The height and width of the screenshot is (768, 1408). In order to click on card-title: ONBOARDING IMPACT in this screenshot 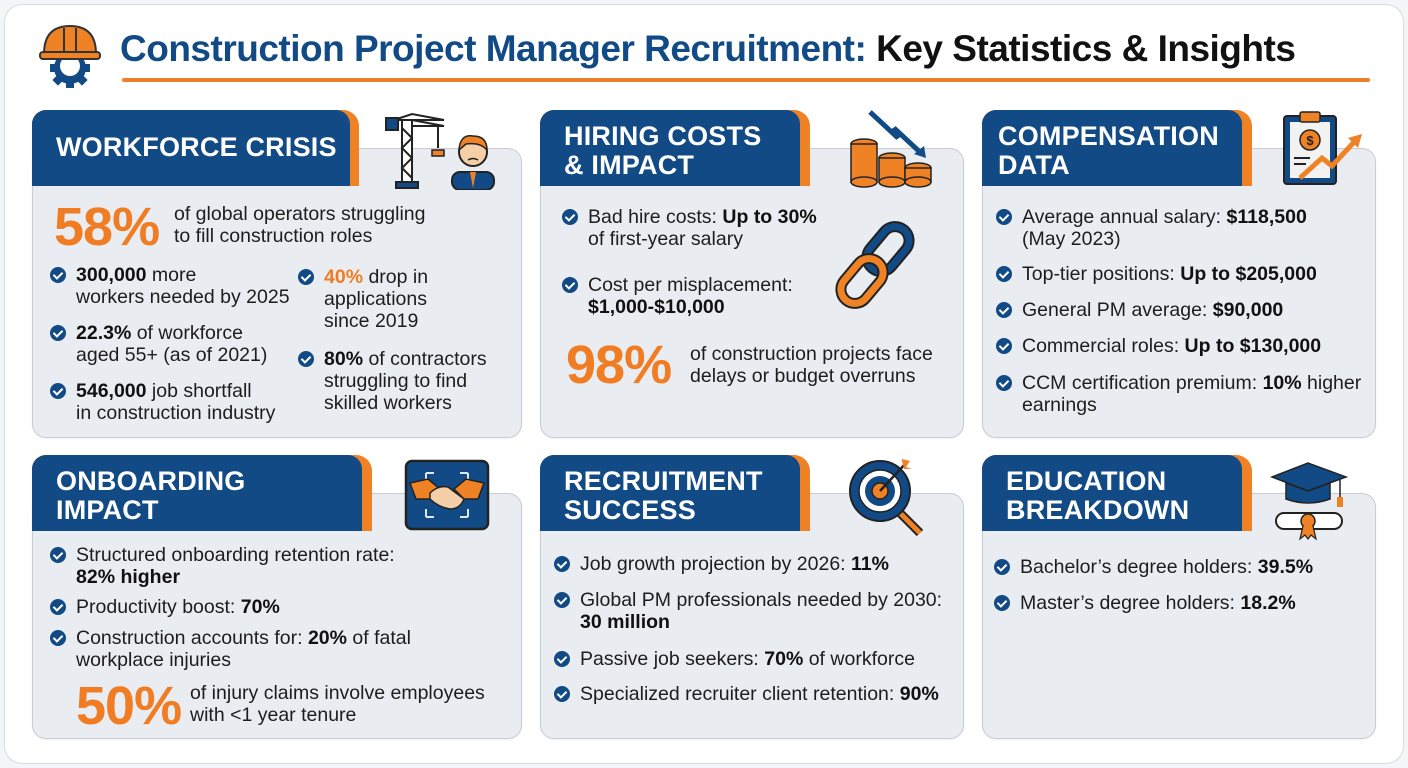, I will do `click(197, 493)`.